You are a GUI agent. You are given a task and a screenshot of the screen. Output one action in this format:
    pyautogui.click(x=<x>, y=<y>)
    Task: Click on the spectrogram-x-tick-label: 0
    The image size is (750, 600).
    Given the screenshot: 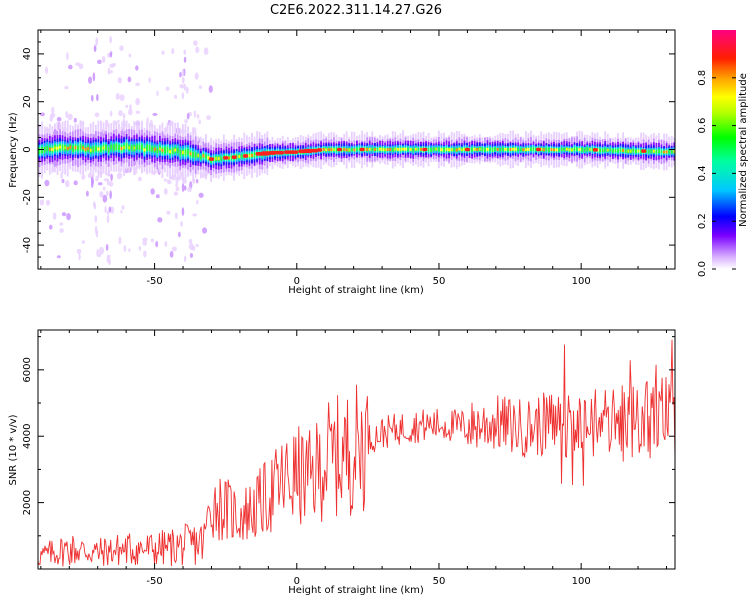 What is the action you would take?
    pyautogui.click(x=297, y=281)
    